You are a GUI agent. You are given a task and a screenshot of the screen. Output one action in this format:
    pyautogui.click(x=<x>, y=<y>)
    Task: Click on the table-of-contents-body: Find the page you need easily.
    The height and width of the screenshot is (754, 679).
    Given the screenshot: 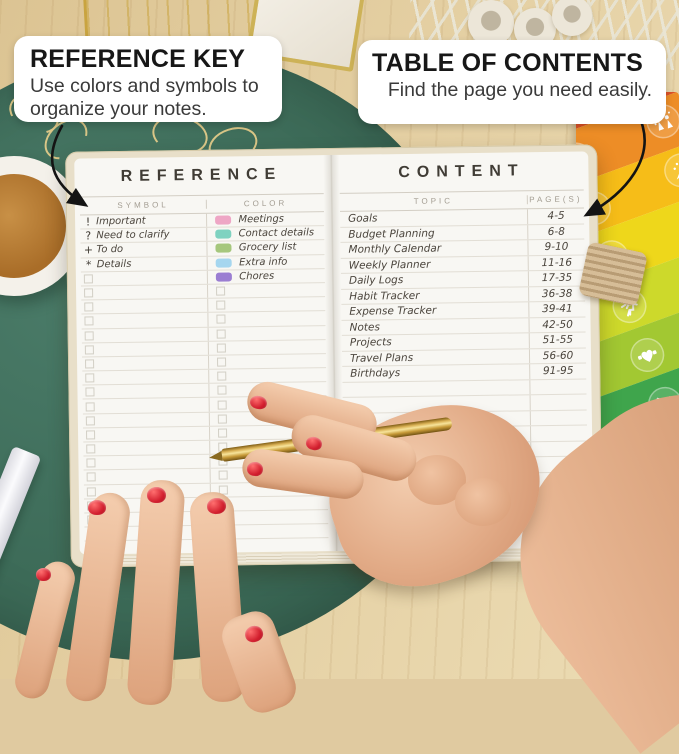 What is the action you would take?
    pyautogui.click(x=513, y=90)
    